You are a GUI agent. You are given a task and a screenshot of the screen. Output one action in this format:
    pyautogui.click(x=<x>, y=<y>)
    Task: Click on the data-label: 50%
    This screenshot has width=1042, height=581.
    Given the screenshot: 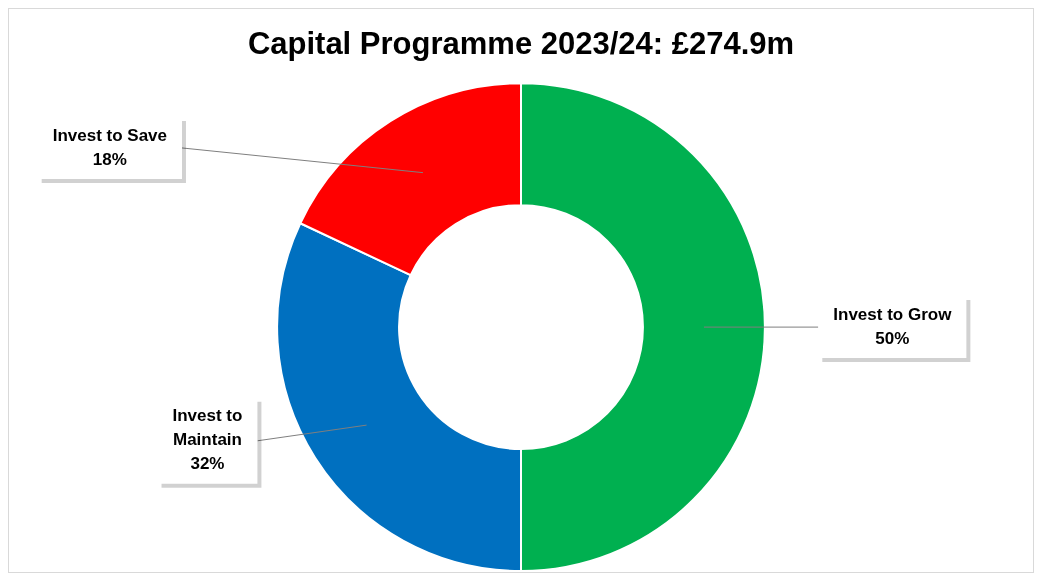 What is the action you would take?
    pyautogui.click(x=892, y=338)
    